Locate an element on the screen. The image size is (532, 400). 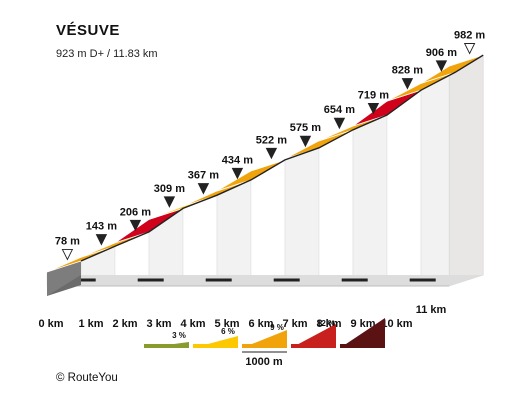
elevation-label: 654 m is located at coordinates (339, 110).